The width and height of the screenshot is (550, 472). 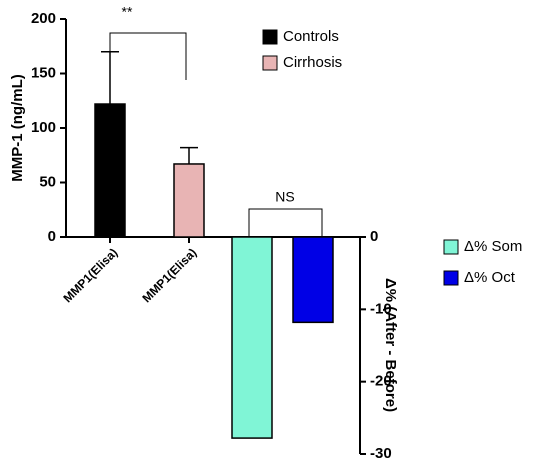 I want to click on y-tick-label: -30, so click(x=381, y=453).